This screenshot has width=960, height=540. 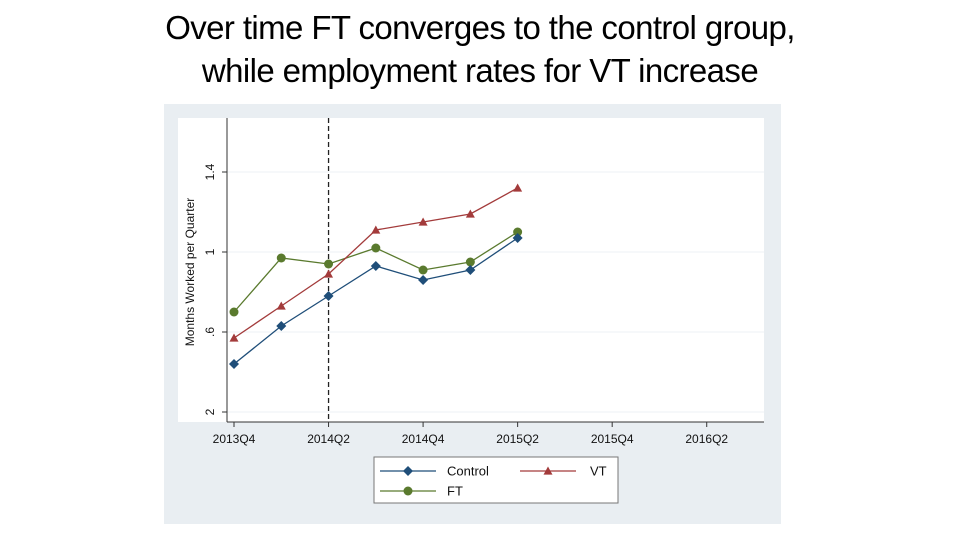 I want to click on legend-marker-vt, so click(x=548, y=470).